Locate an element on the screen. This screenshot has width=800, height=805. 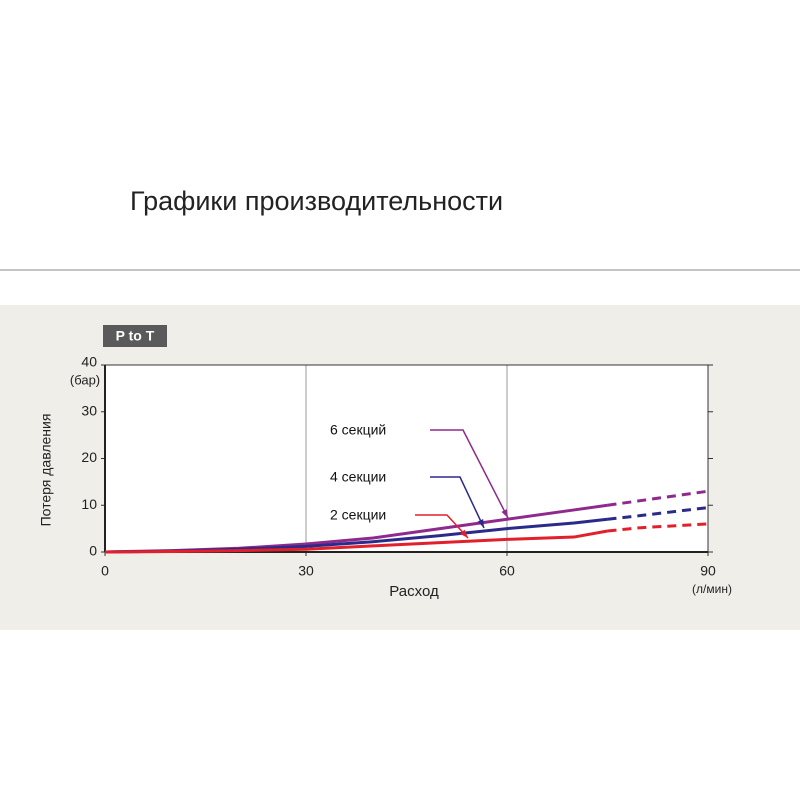
y-tick-label: 40 is located at coordinates (89, 362).